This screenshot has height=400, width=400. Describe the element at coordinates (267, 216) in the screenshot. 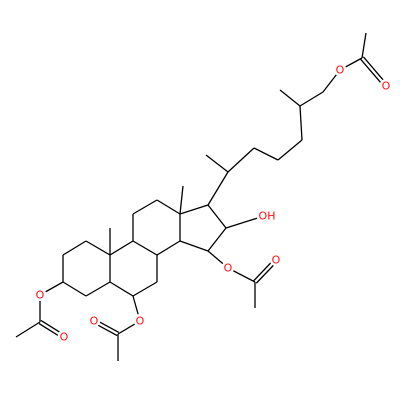

I see `atom-label: OH` at that location.